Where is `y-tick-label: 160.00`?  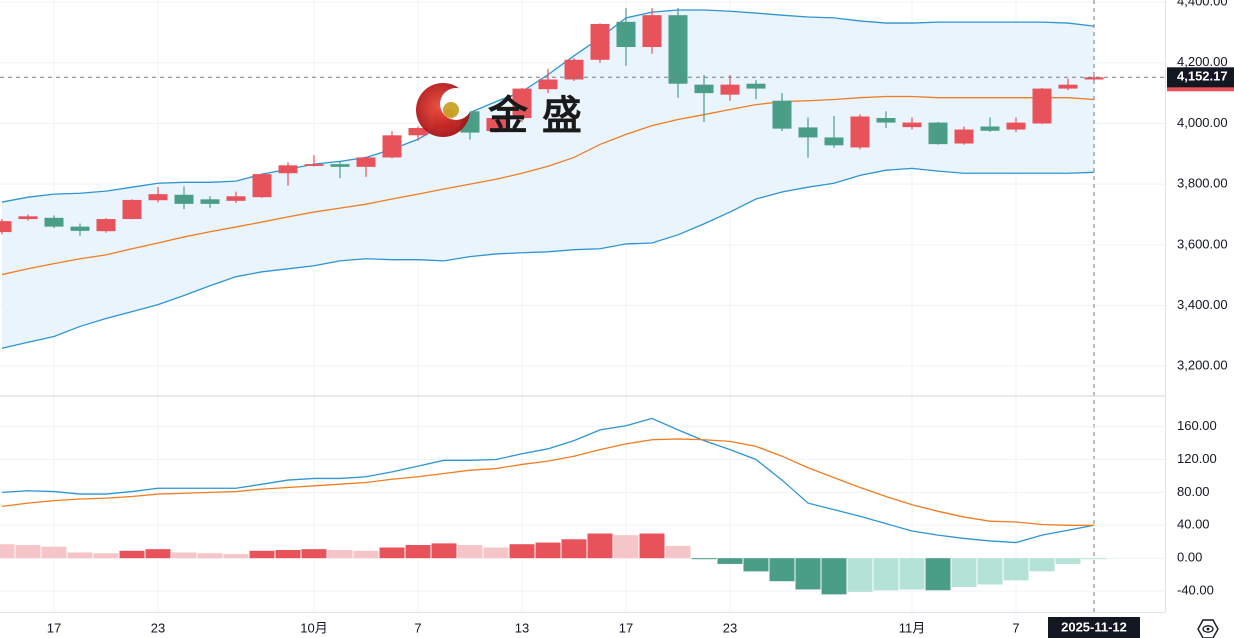 y-tick-label: 160.00 is located at coordinates (1197, 425).